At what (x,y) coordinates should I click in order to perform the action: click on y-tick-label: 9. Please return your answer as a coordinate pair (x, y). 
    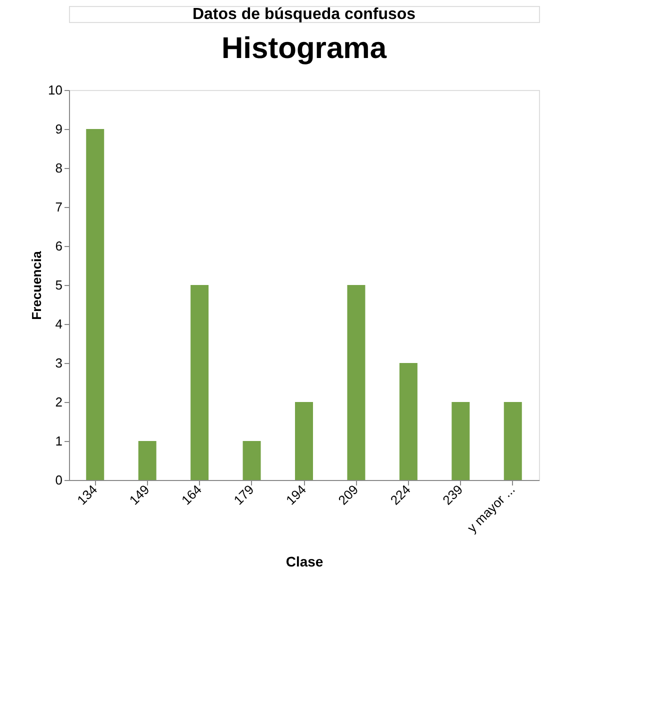
    Looking at the image, I should click on (58, 129).